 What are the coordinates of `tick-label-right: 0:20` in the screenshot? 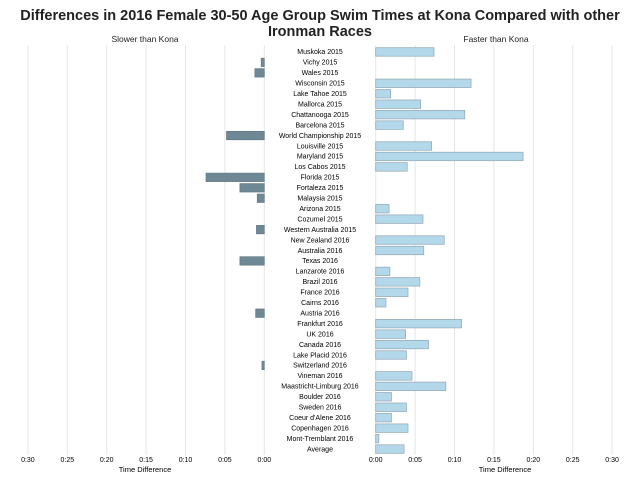 It's located at (533, 460).